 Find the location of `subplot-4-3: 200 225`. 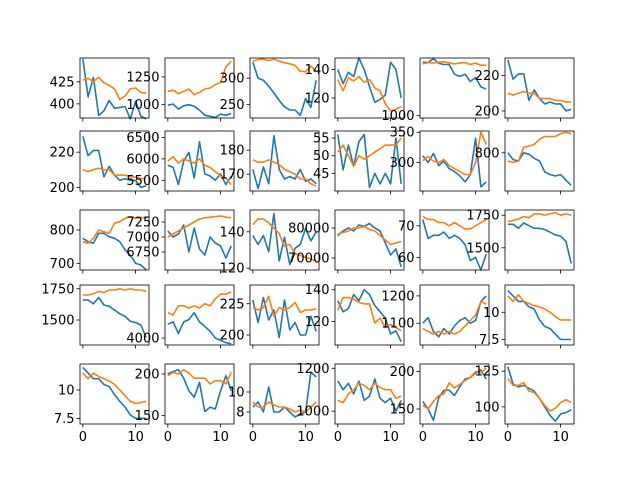

subplot-4-3: 200 225 is located at coordinates (270, 316).